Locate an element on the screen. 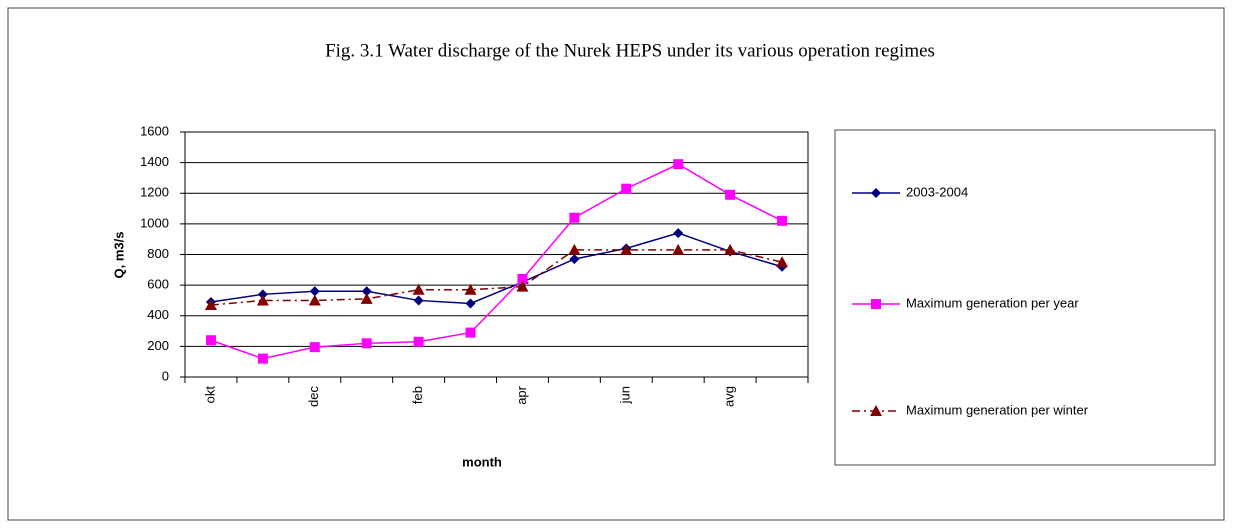 The image size is (1233, 529). y-tick-label: 1000 is located at coordinates (154, 222).